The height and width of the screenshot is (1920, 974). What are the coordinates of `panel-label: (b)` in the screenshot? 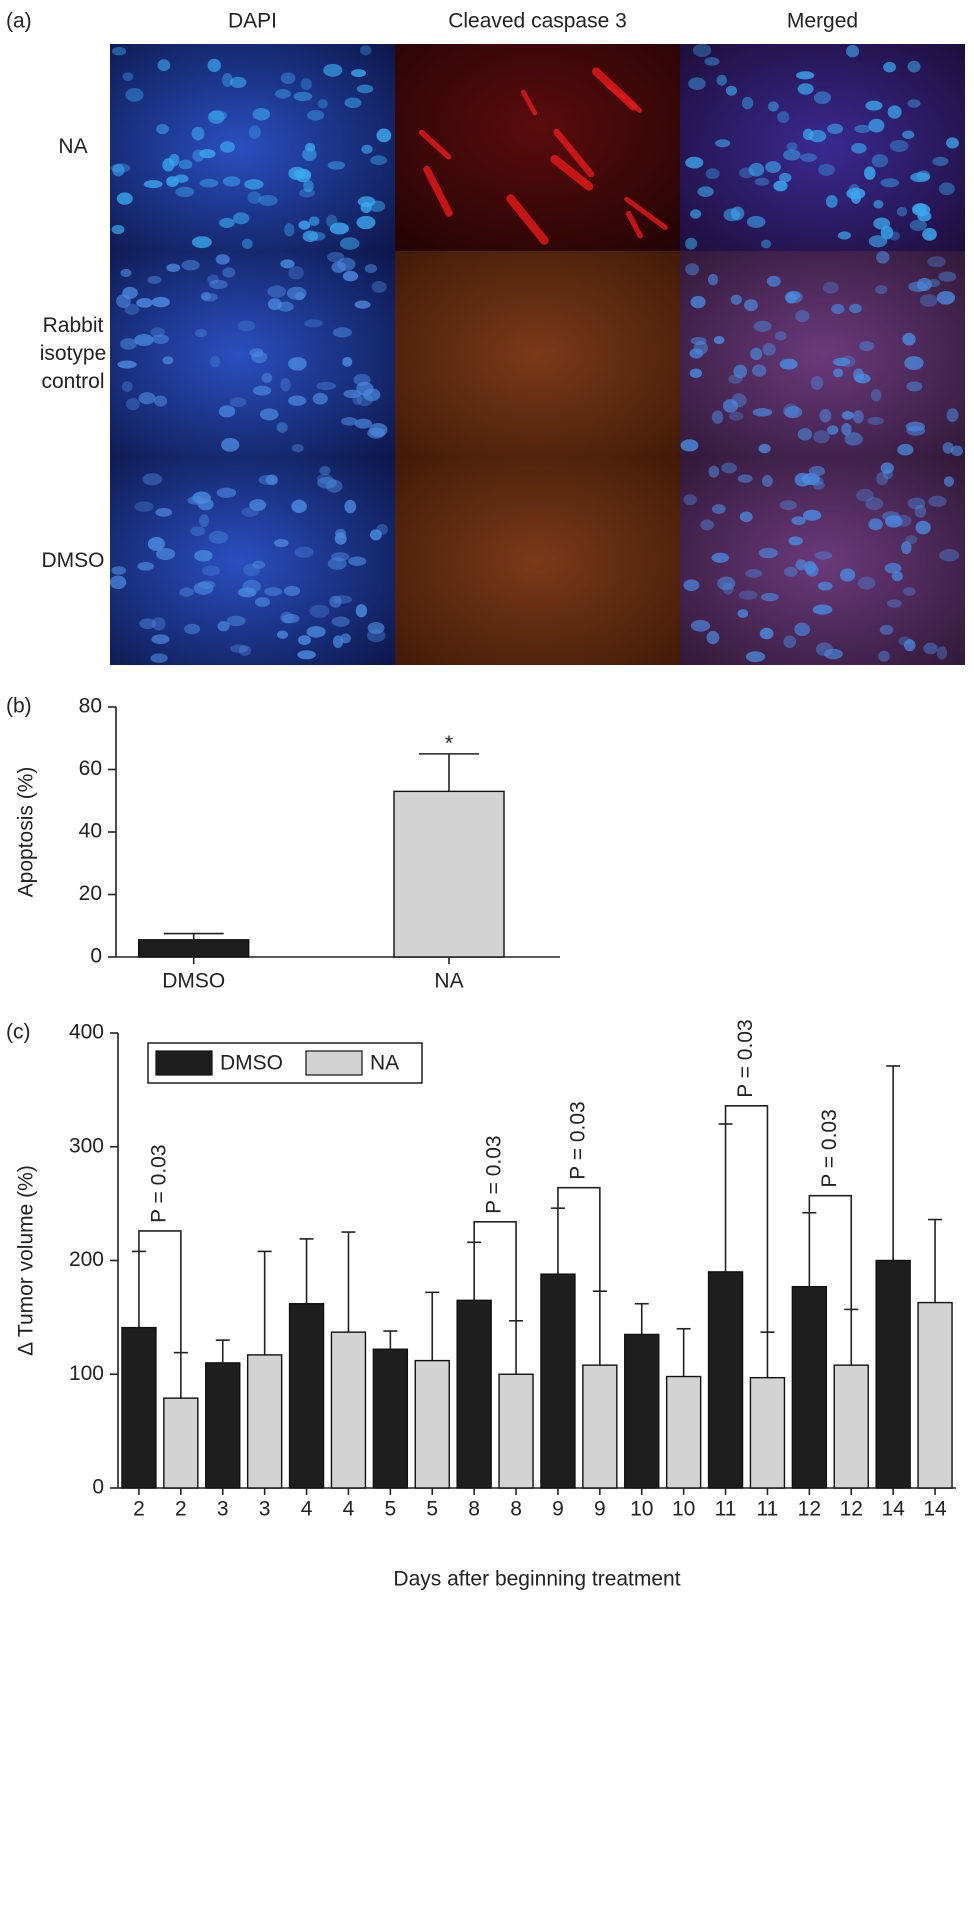 It's located at (19, 706).